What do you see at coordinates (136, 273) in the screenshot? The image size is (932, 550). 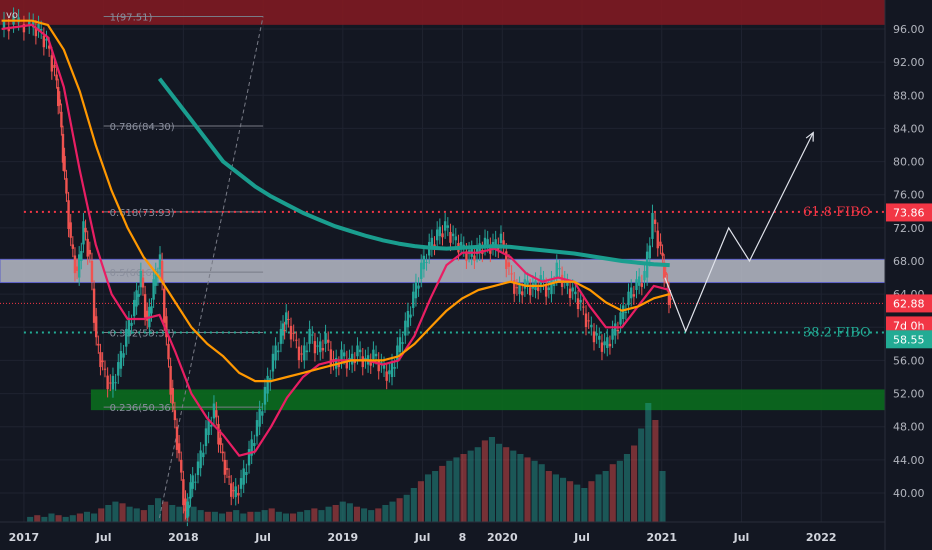 I see `fib-level-label-3: 0.5(66.65)` at bounding box center [136, 273].